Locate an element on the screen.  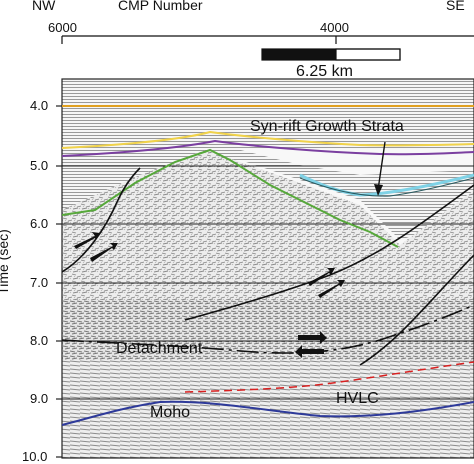
hvlc-label: HVLC is located at coordinates (357, 398).